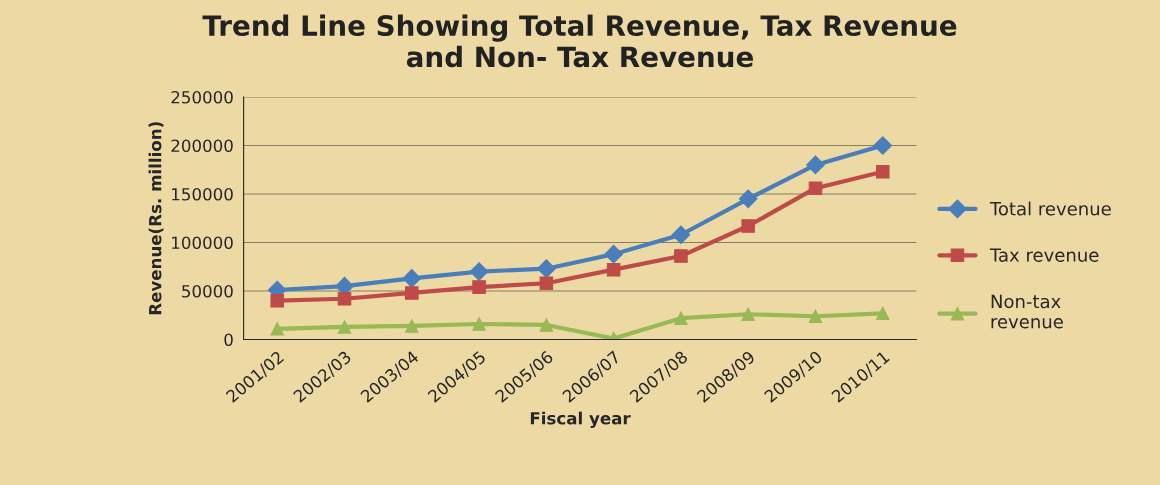 Image resolution: width=1160 pixels, height=485 pixels. Describe the element at coordinates (202, 194) in the screenshot. I see `y-tick-label: 150000` at that location.